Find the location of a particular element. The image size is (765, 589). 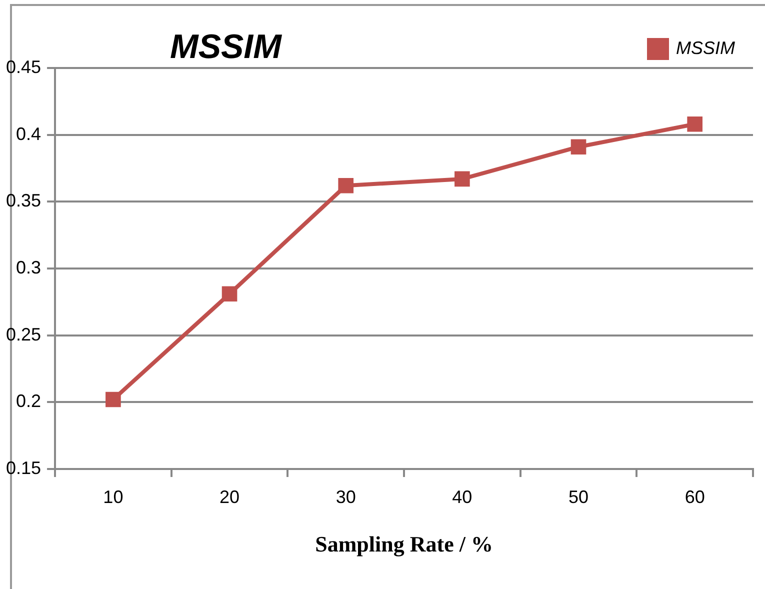

x-tick-label: 30 is located at coordinates (346, 496).